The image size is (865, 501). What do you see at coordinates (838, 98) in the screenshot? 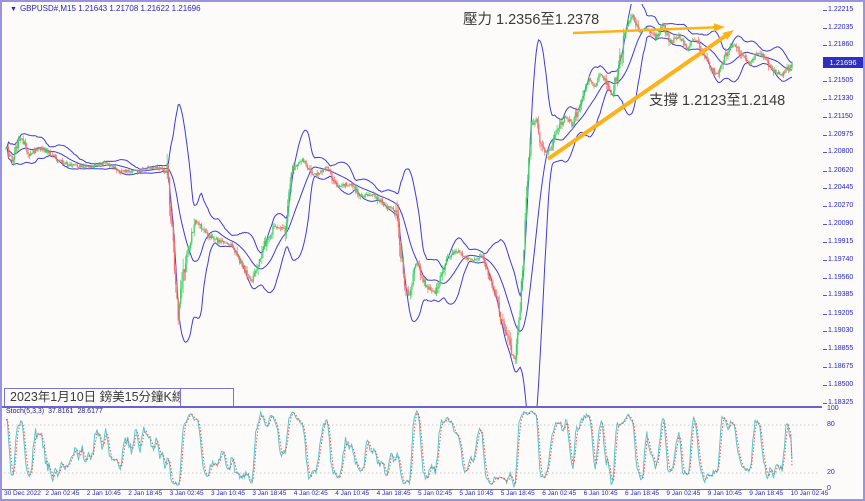
I see `price-tick: 1.21330` at bounding box center [838, 98].